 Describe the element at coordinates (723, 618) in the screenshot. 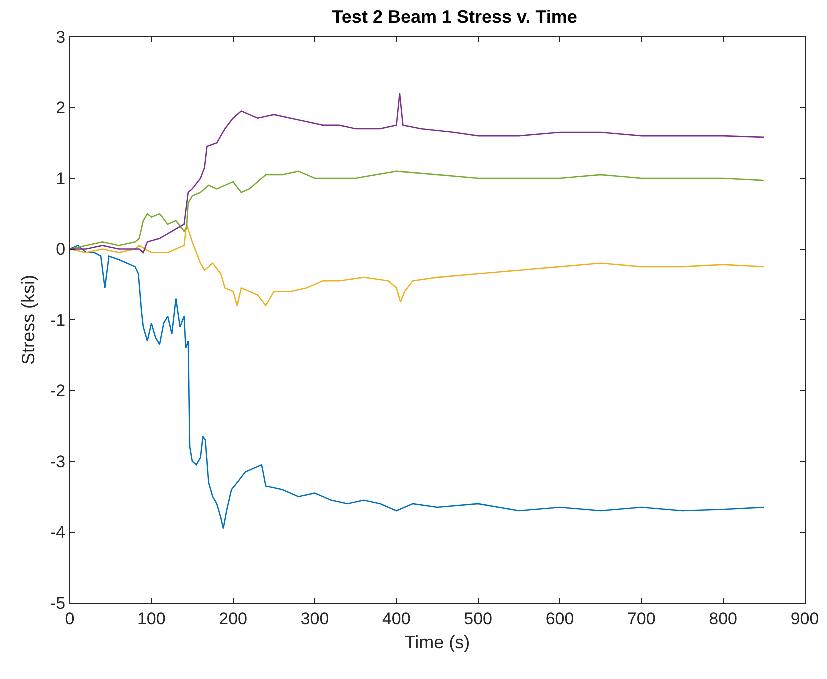

I see `x-tick-label: 800` at that location.